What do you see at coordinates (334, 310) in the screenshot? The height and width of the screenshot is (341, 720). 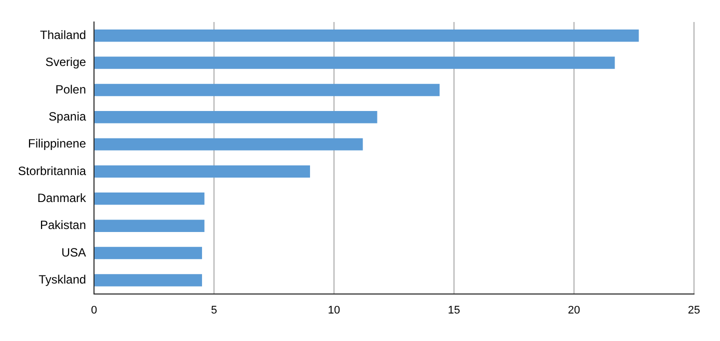 I see `x-tick-label: 10` at bounding box center [334, 310].